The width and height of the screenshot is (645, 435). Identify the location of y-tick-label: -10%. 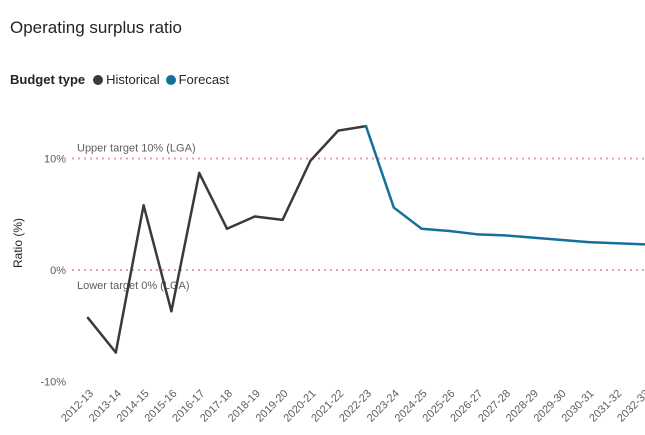
(53, 383).